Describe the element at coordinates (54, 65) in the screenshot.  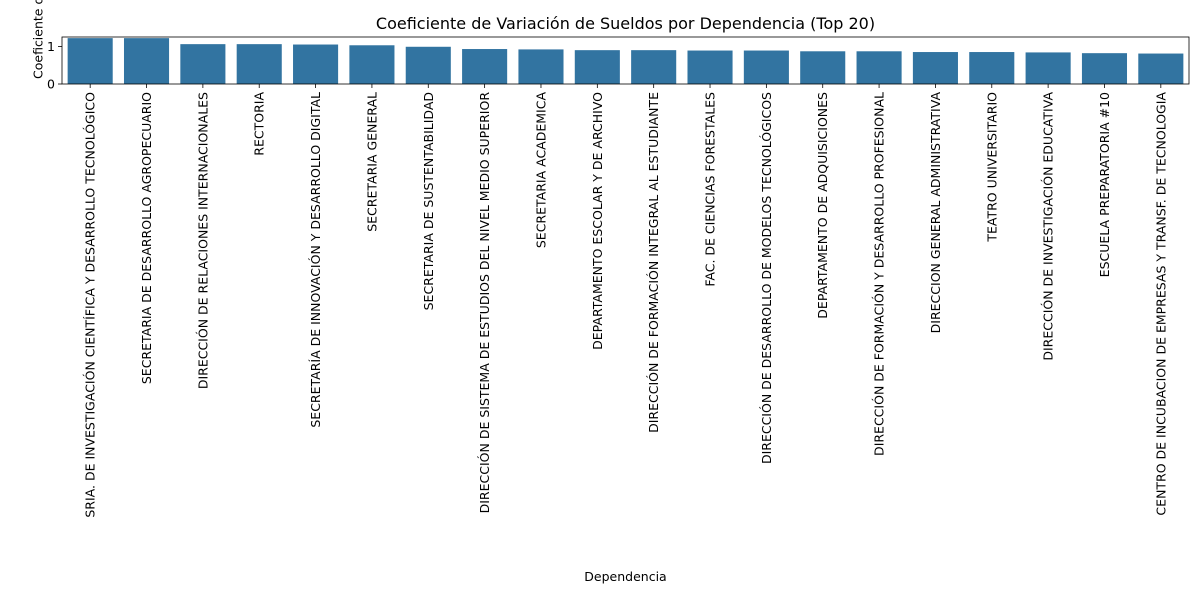
I see `y-axis-ticks: 01` at that location.